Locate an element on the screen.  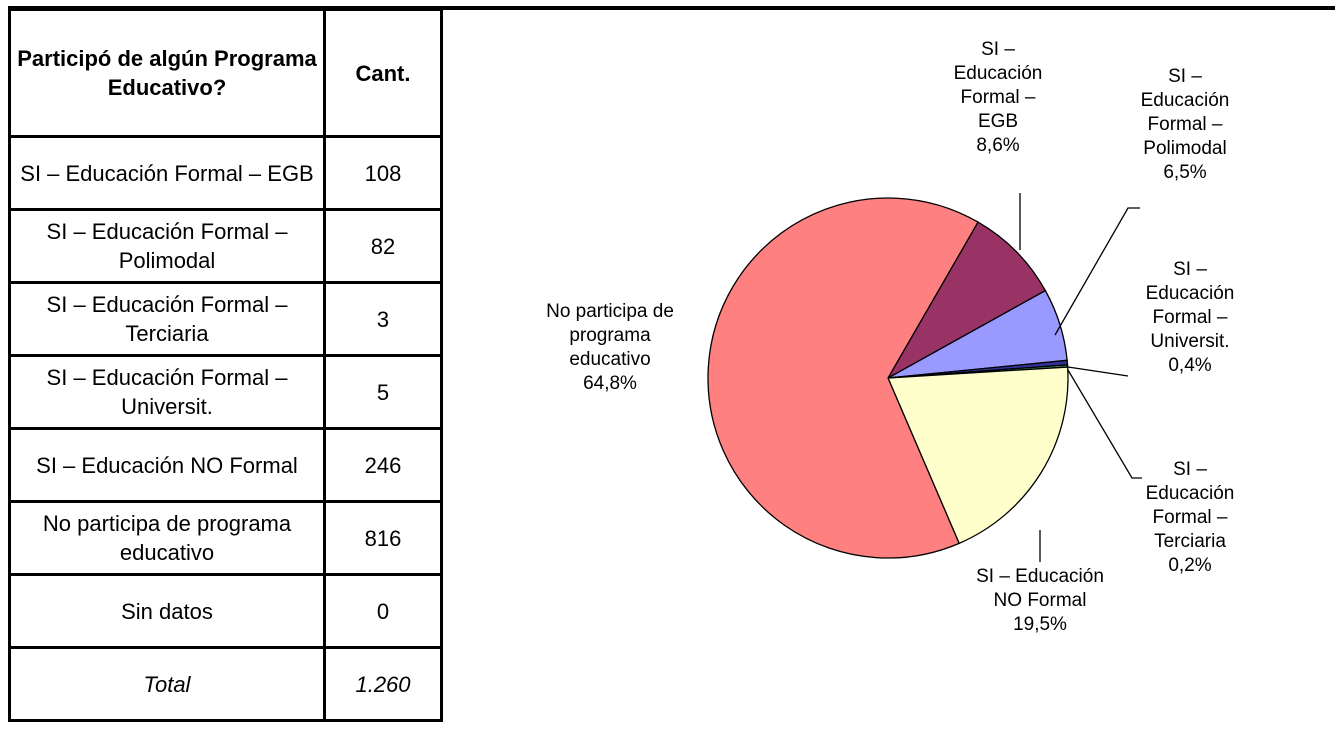
count-cell: 816 is located at coordinates (383, 538).